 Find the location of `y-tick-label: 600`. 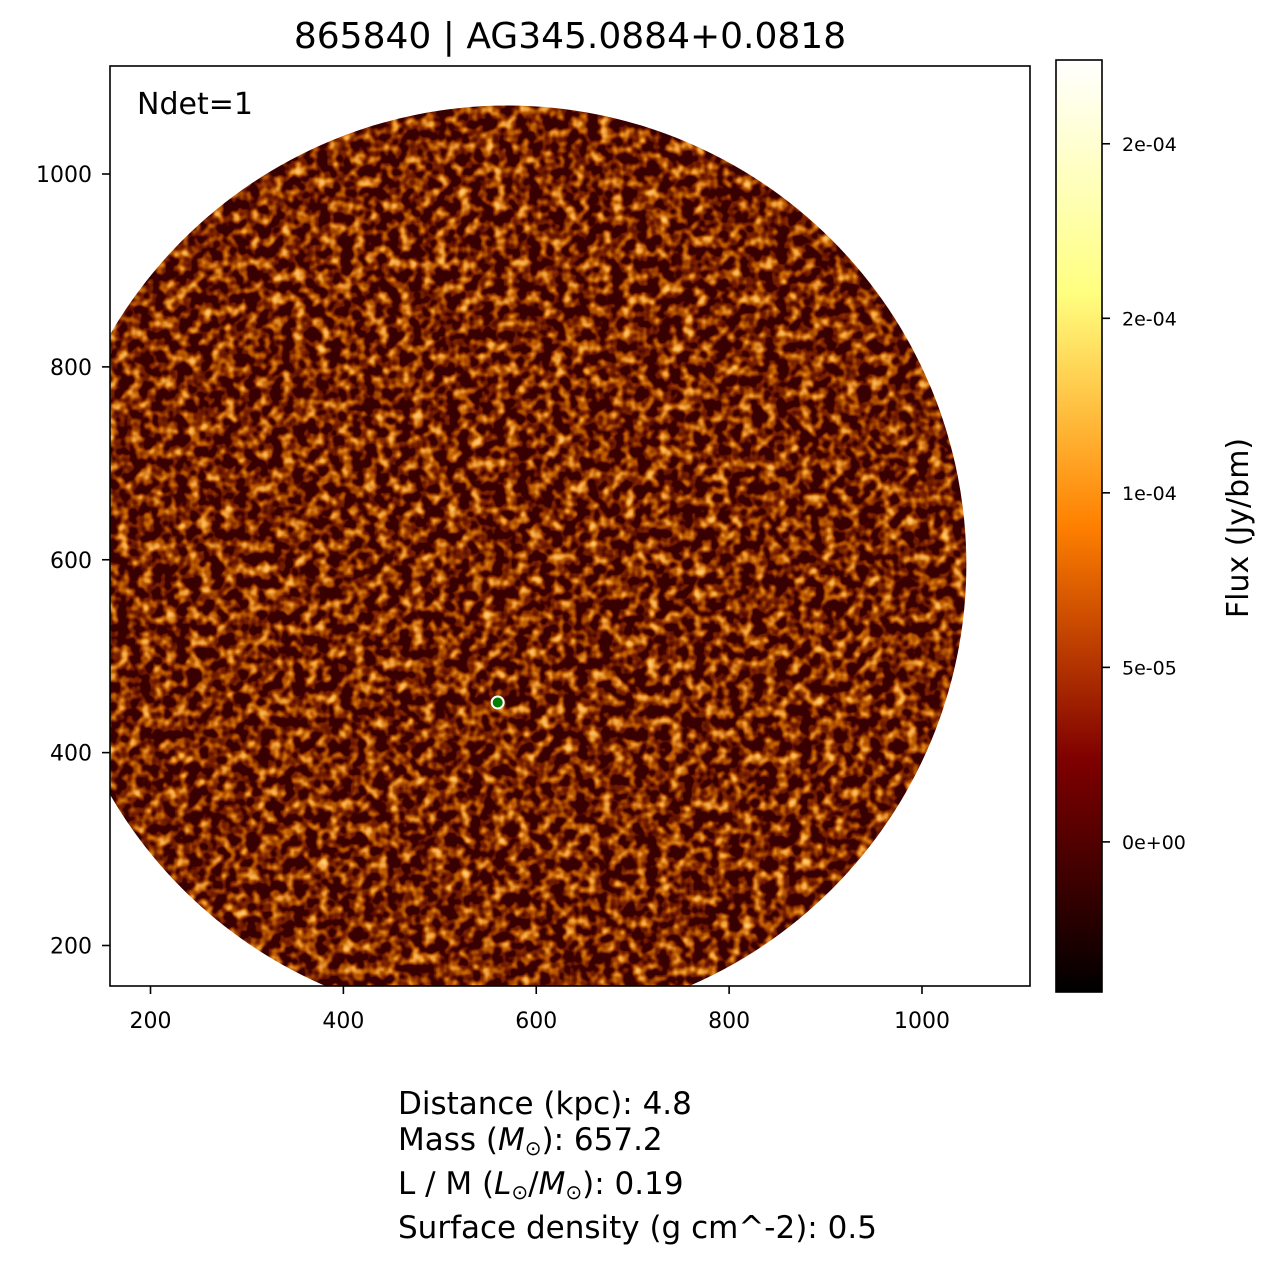

y-tick-label: 600 is located at coordinates (71, 561).